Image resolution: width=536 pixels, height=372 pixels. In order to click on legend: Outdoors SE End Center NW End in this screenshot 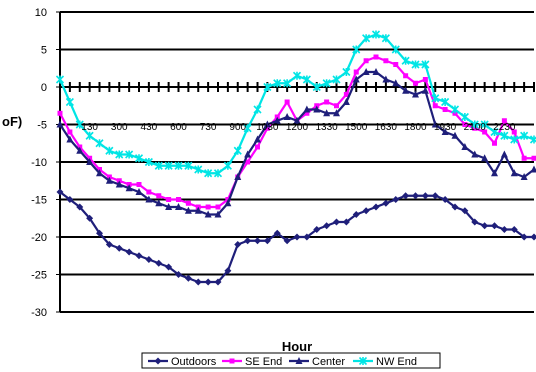, I will do `click(291, 360)`.